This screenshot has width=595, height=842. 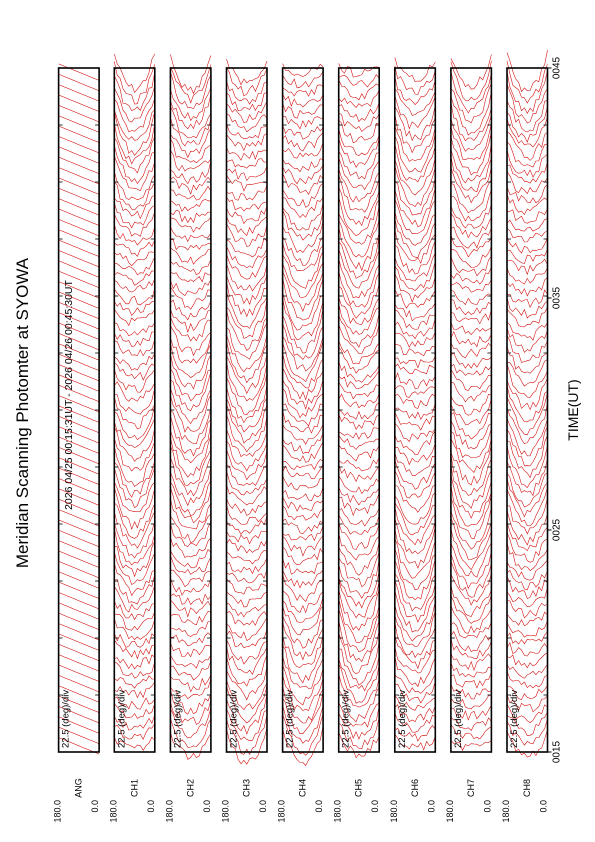 I want to click on panel-ch6: 22.5 (deg)/div CH6 180.0 0.0, so click(x=412, y=440).